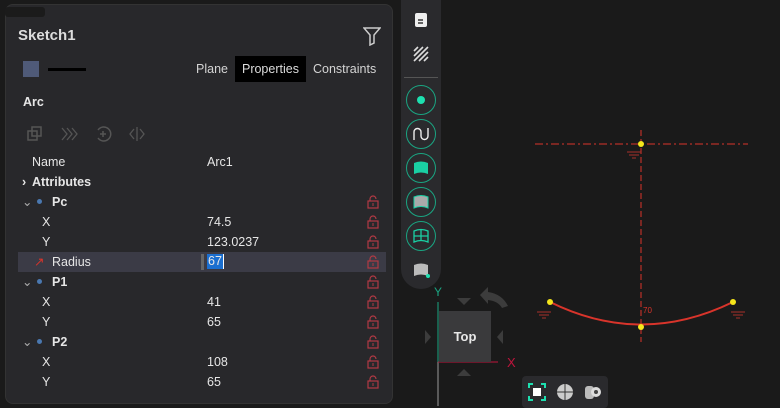 The height and width of the screenshot is (408, 780). I want to click on arc-points, so click(641, 235).